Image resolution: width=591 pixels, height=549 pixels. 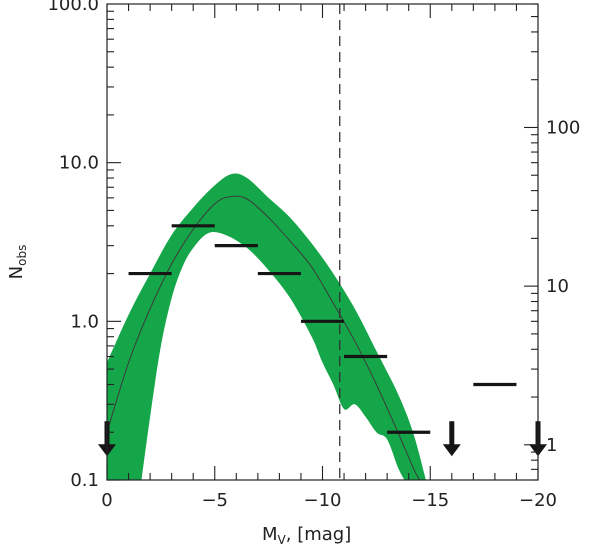 What do you see at coordinates (84, 321) in the screenshot?
I see `y-tick-label: 1.0` at bounding box center [84, 321].